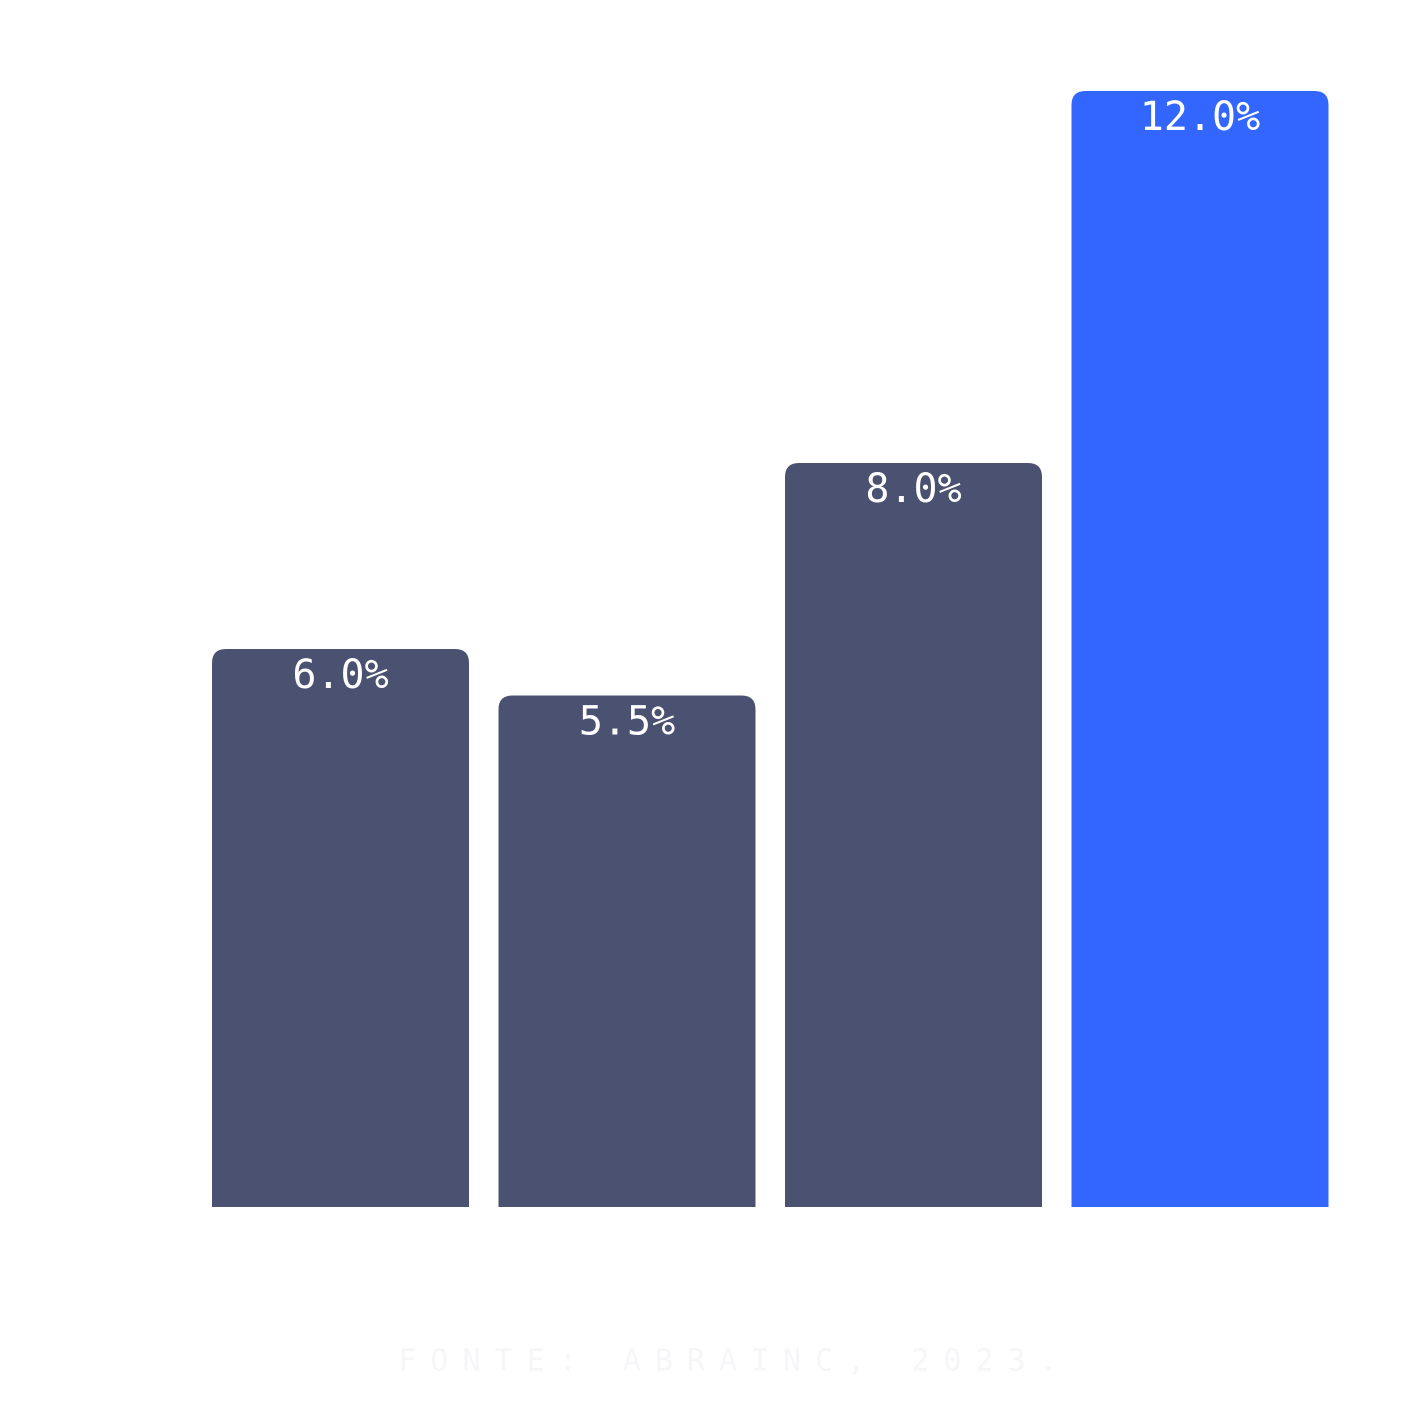  What do you see at coordinates (1200, 117) in the screenshot?
I see `value-label: 12.0%` at bounding box center [1200, 117].